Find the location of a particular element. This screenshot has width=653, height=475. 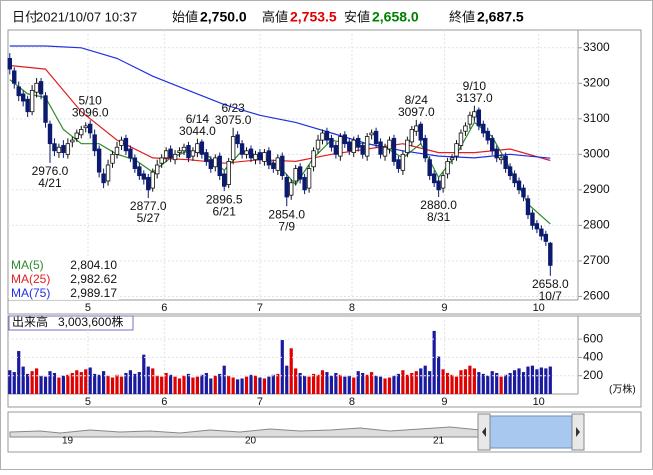

annotation-date: 6/21 is located at coordinates (225, 211).